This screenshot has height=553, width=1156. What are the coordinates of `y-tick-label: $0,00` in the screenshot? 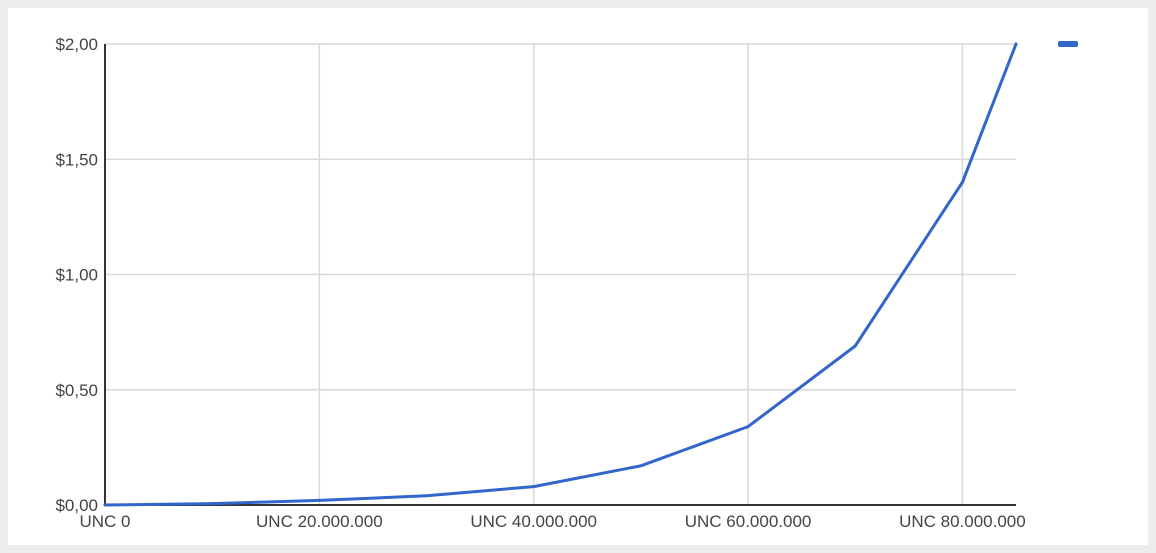 It's located at (76, 505).